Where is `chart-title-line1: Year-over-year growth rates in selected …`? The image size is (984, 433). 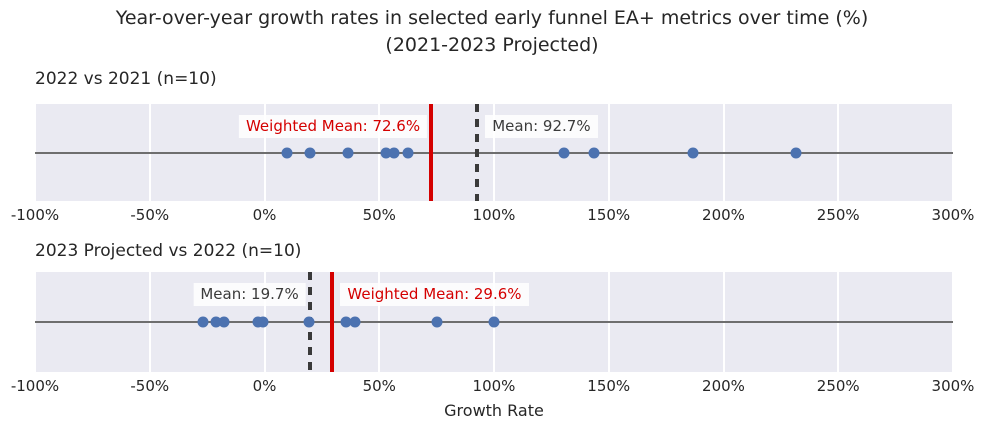 chart-title-line1: Year-over-year growth rates in selected … is located at coordinates (492, 18).